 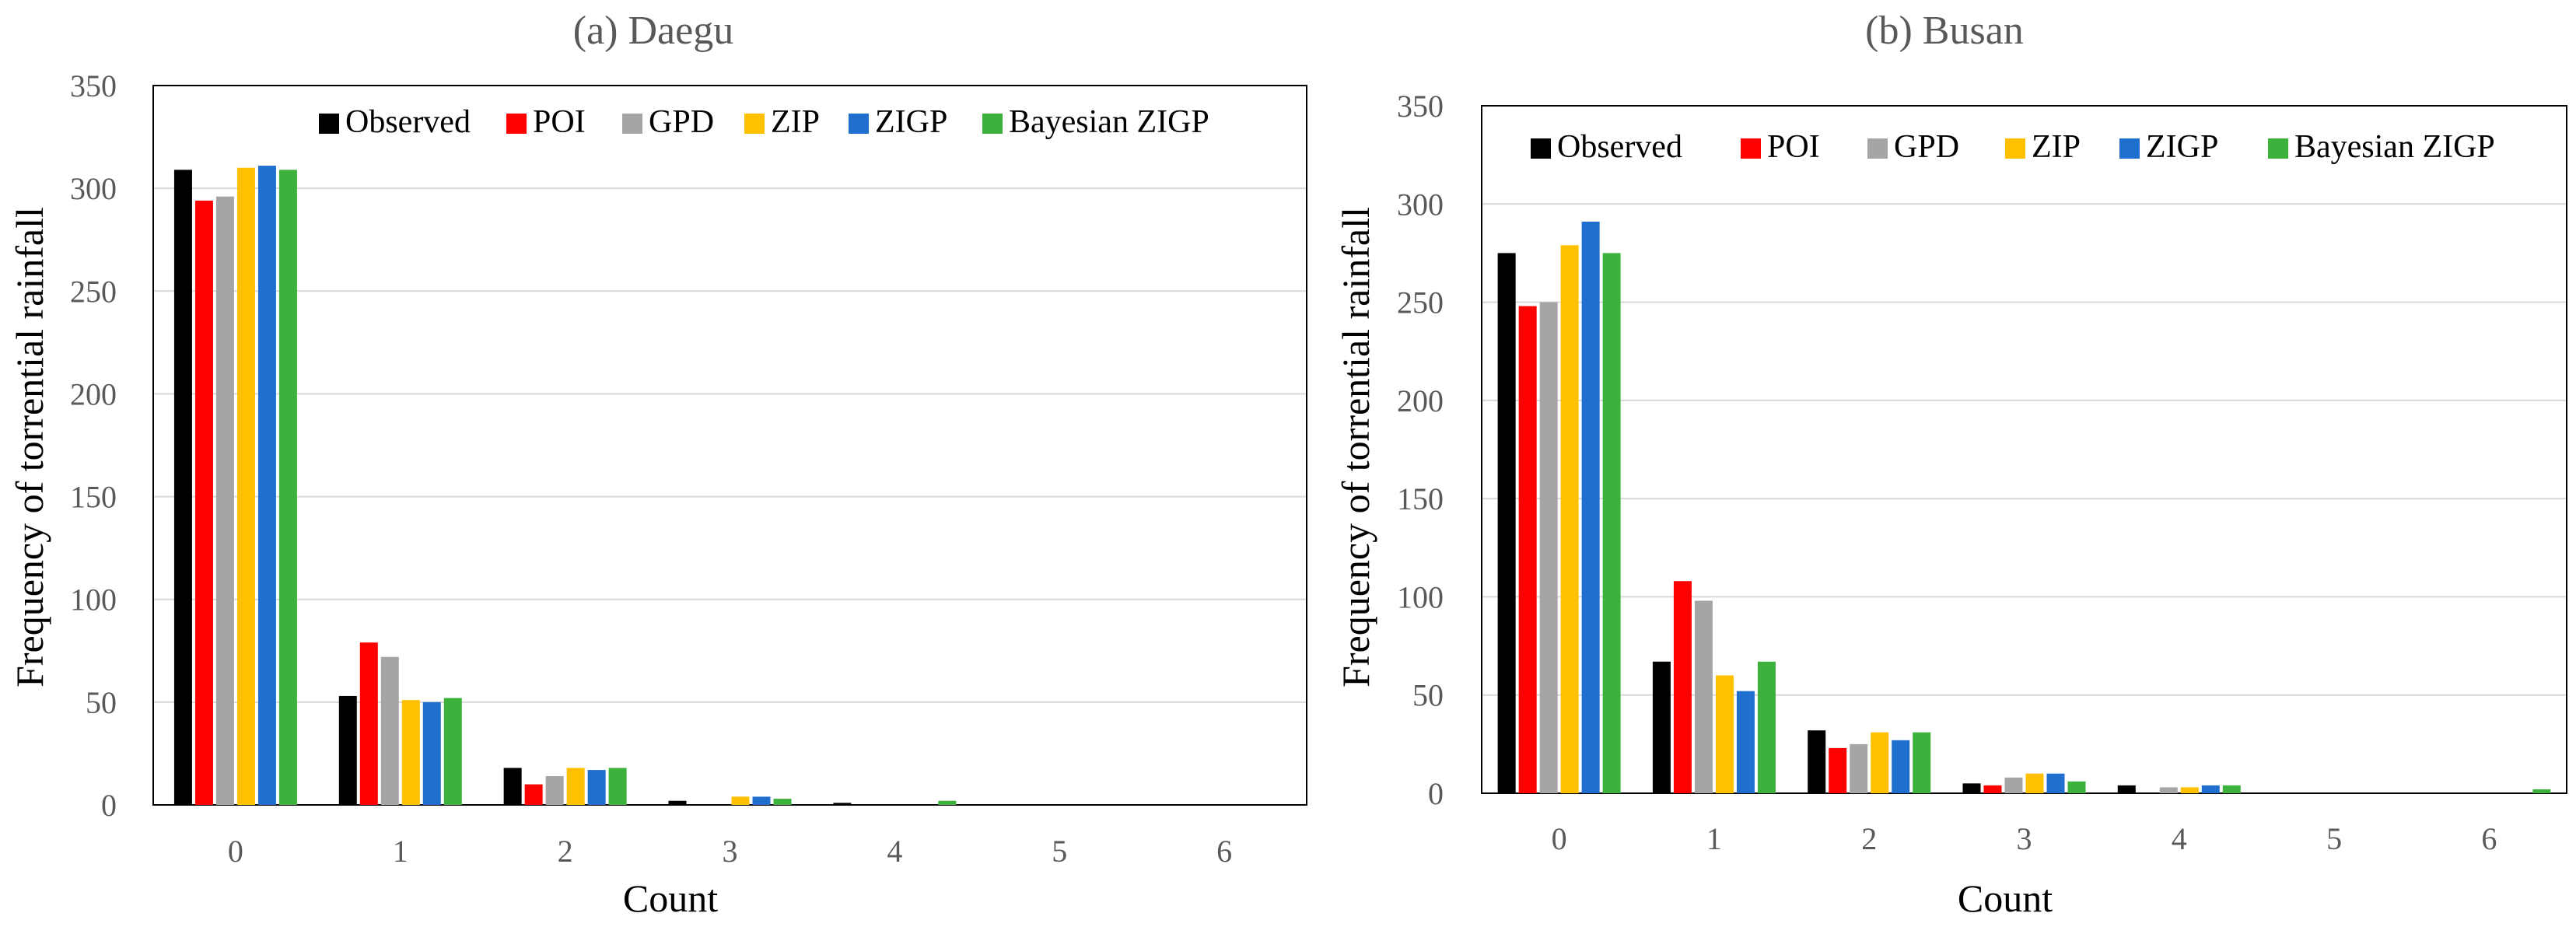 What do you see at coordinates (1224, 851) in the screenshot?
I see `x-tick-label: 6` at bounding box center [1224, 851].